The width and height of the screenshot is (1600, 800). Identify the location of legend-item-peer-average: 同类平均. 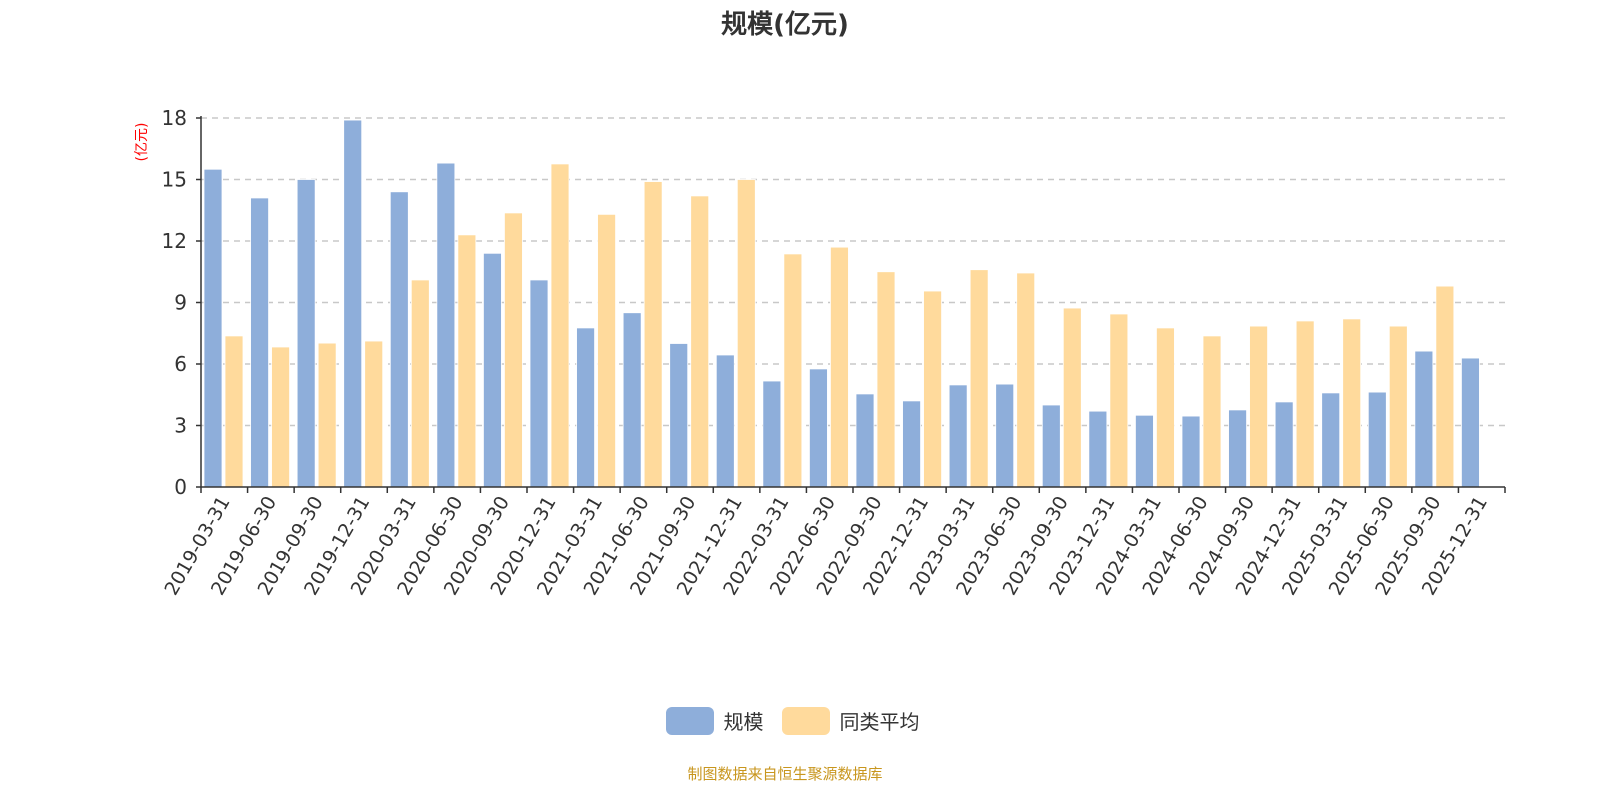
(850, 720).